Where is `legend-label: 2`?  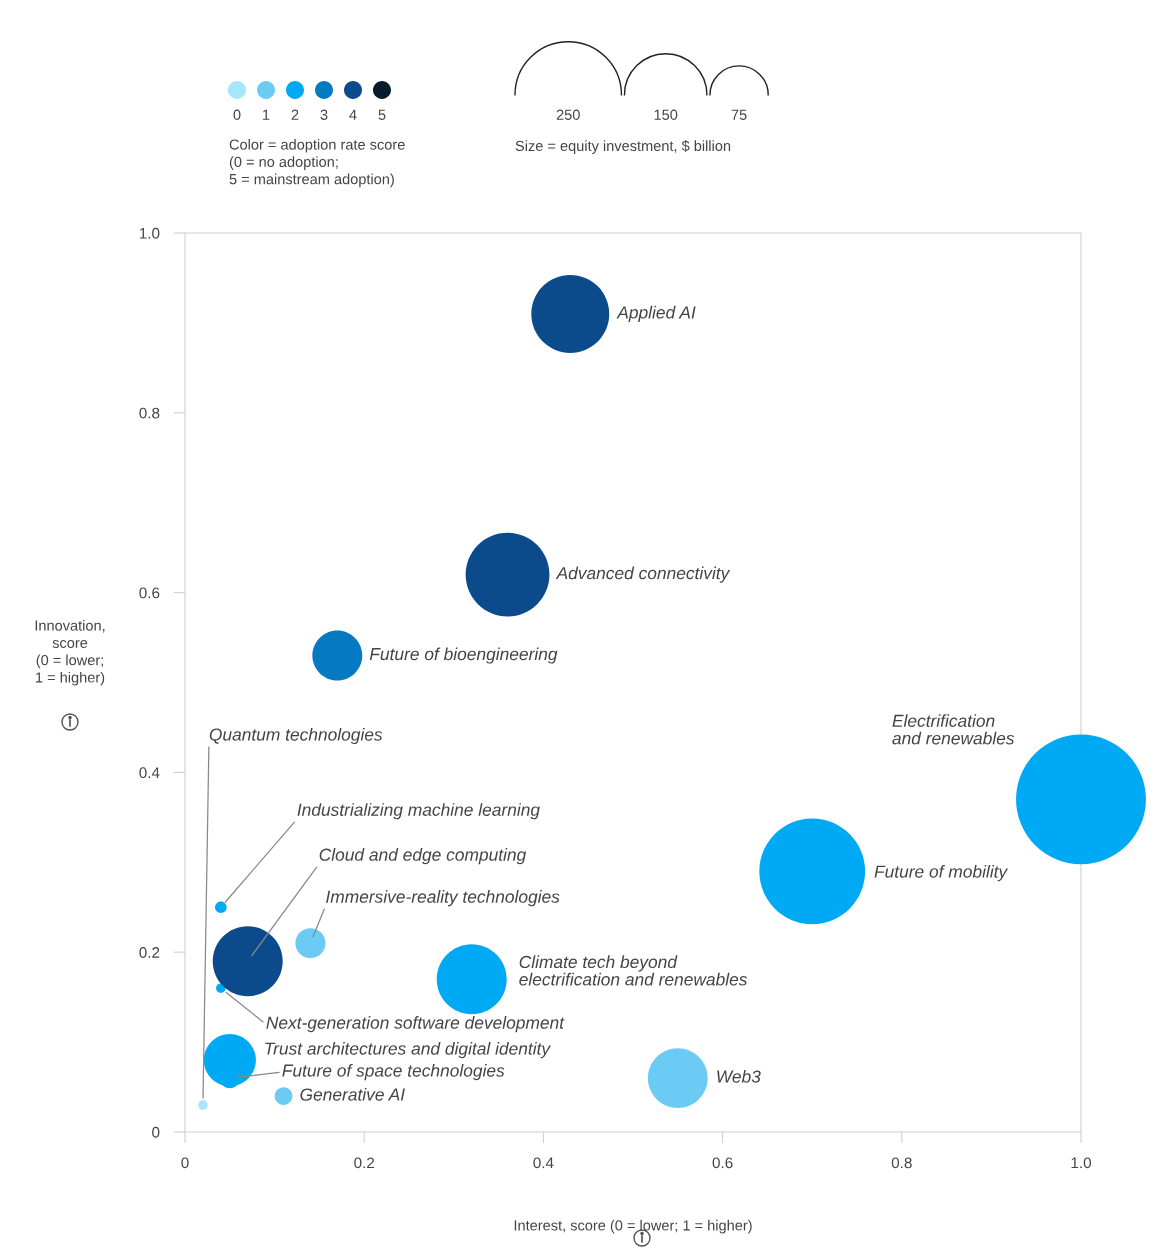
legend-label: 2 is located at coordinates (295, 114).